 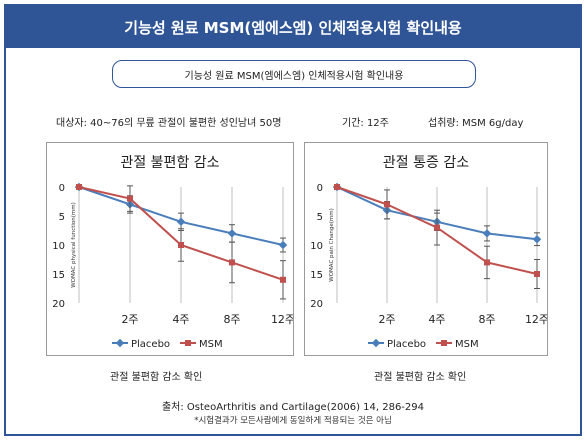 I want to click on chart-title: 관절 불편함 감소, so click(x=169, y=163).